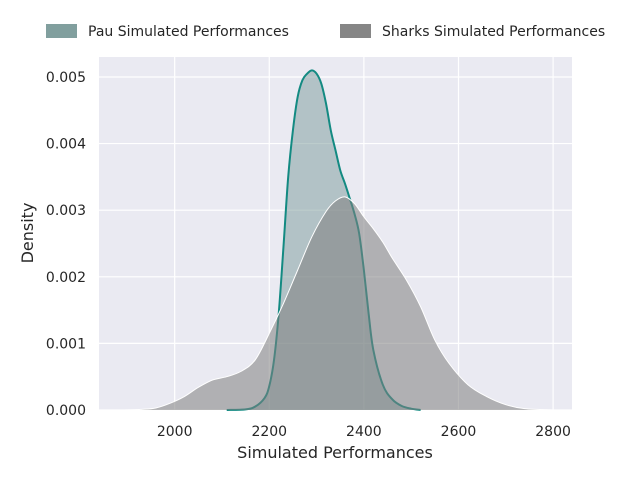 The image size is (640, 480). Describe the element at coordinates (269, 432) in the screenshot. I see `x-tick-label-1: 2200` at that location.